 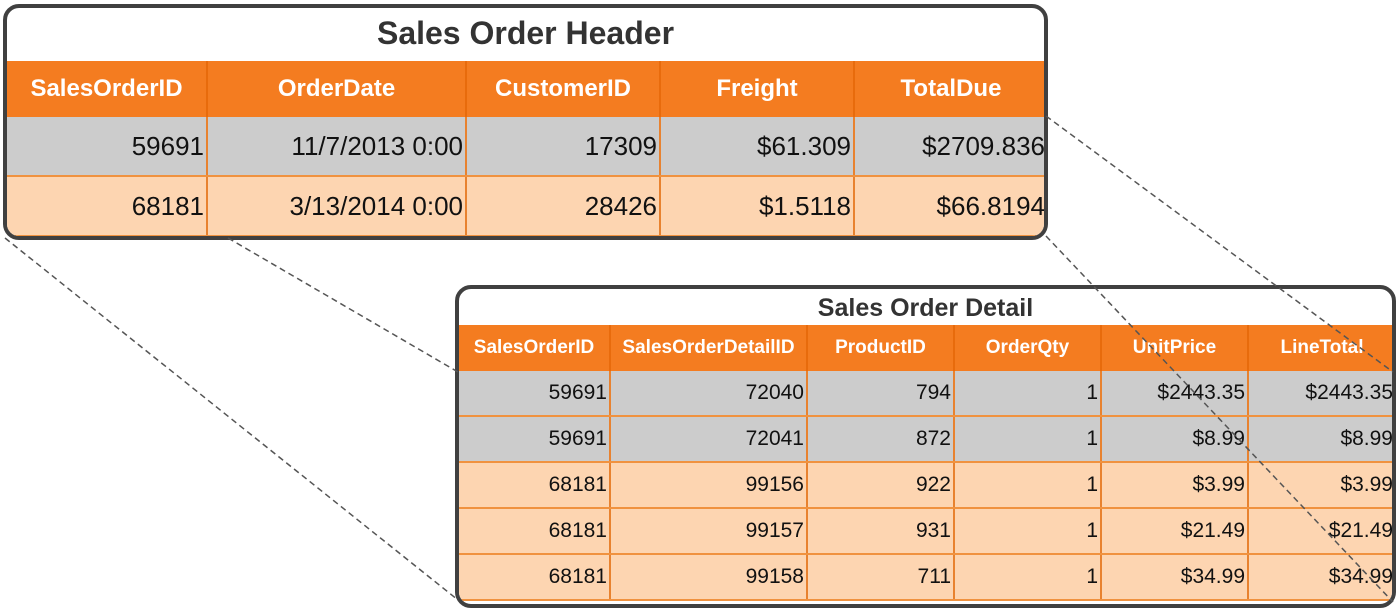 What do you see at coordinates (881, 348) in the screenshot?
I see `column-header: ProductID` at bounding box center [881, 348].